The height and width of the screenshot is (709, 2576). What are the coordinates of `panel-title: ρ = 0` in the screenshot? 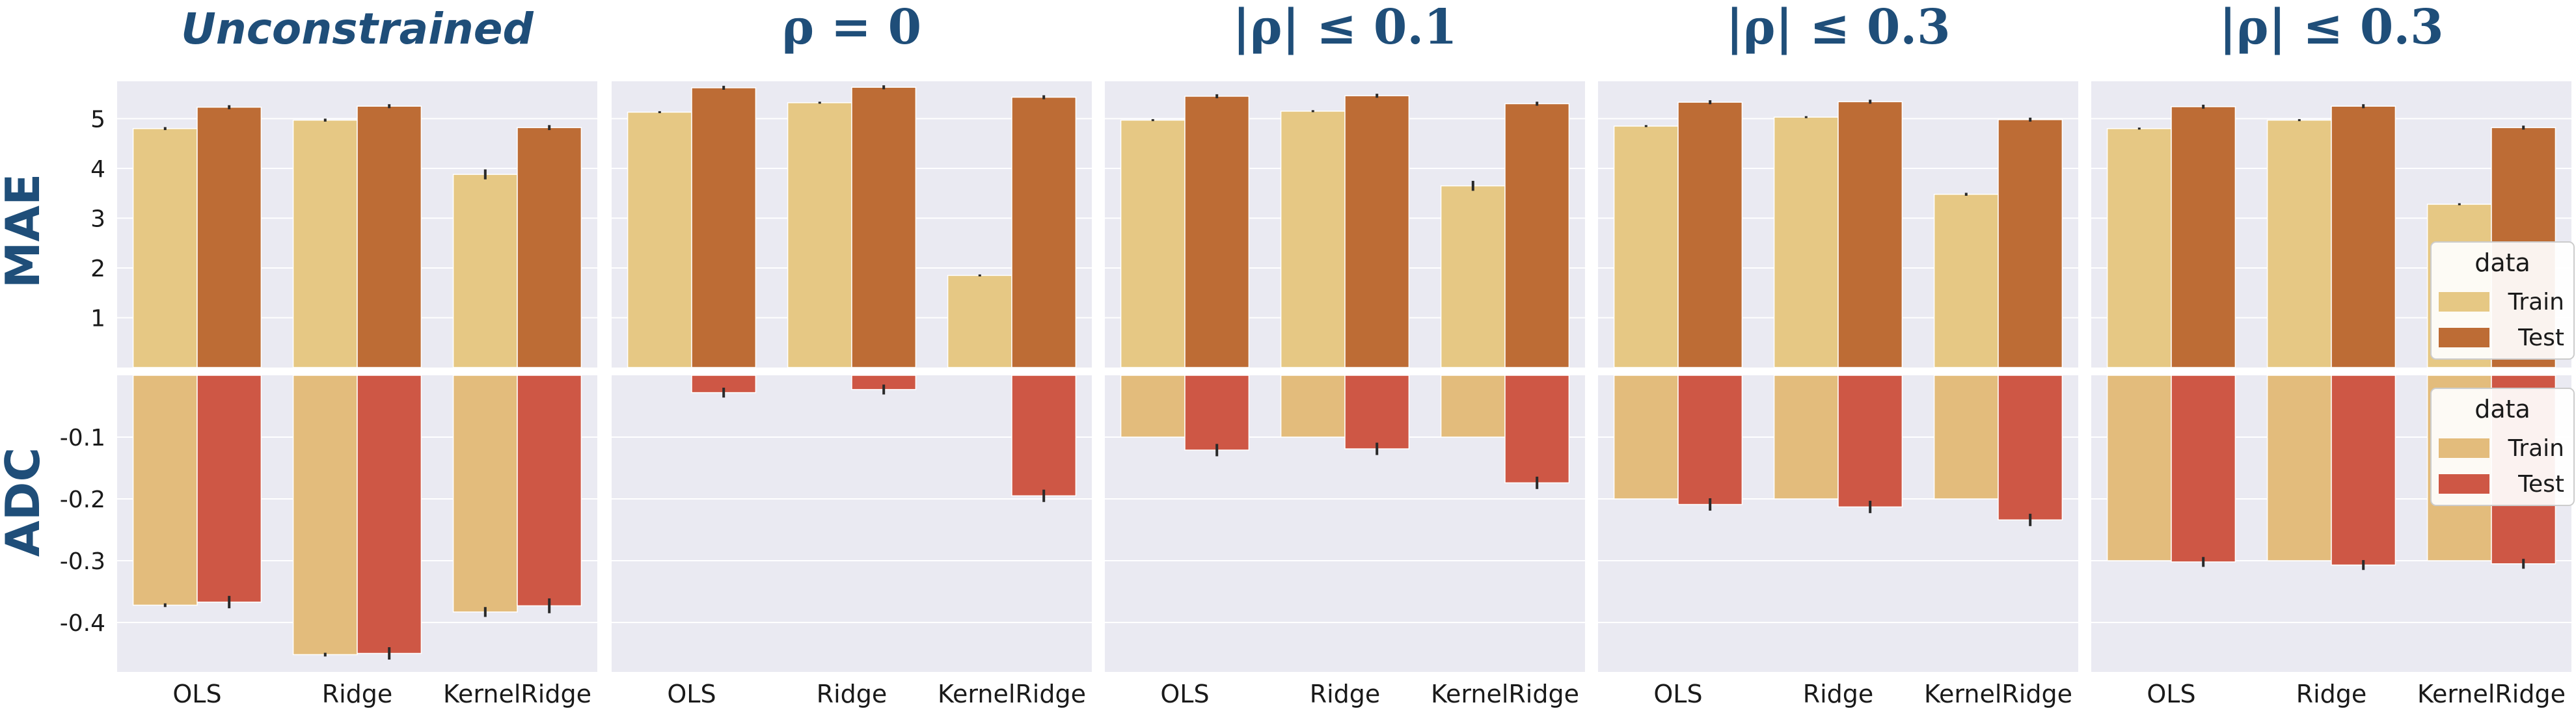 It's located at (851, 27).